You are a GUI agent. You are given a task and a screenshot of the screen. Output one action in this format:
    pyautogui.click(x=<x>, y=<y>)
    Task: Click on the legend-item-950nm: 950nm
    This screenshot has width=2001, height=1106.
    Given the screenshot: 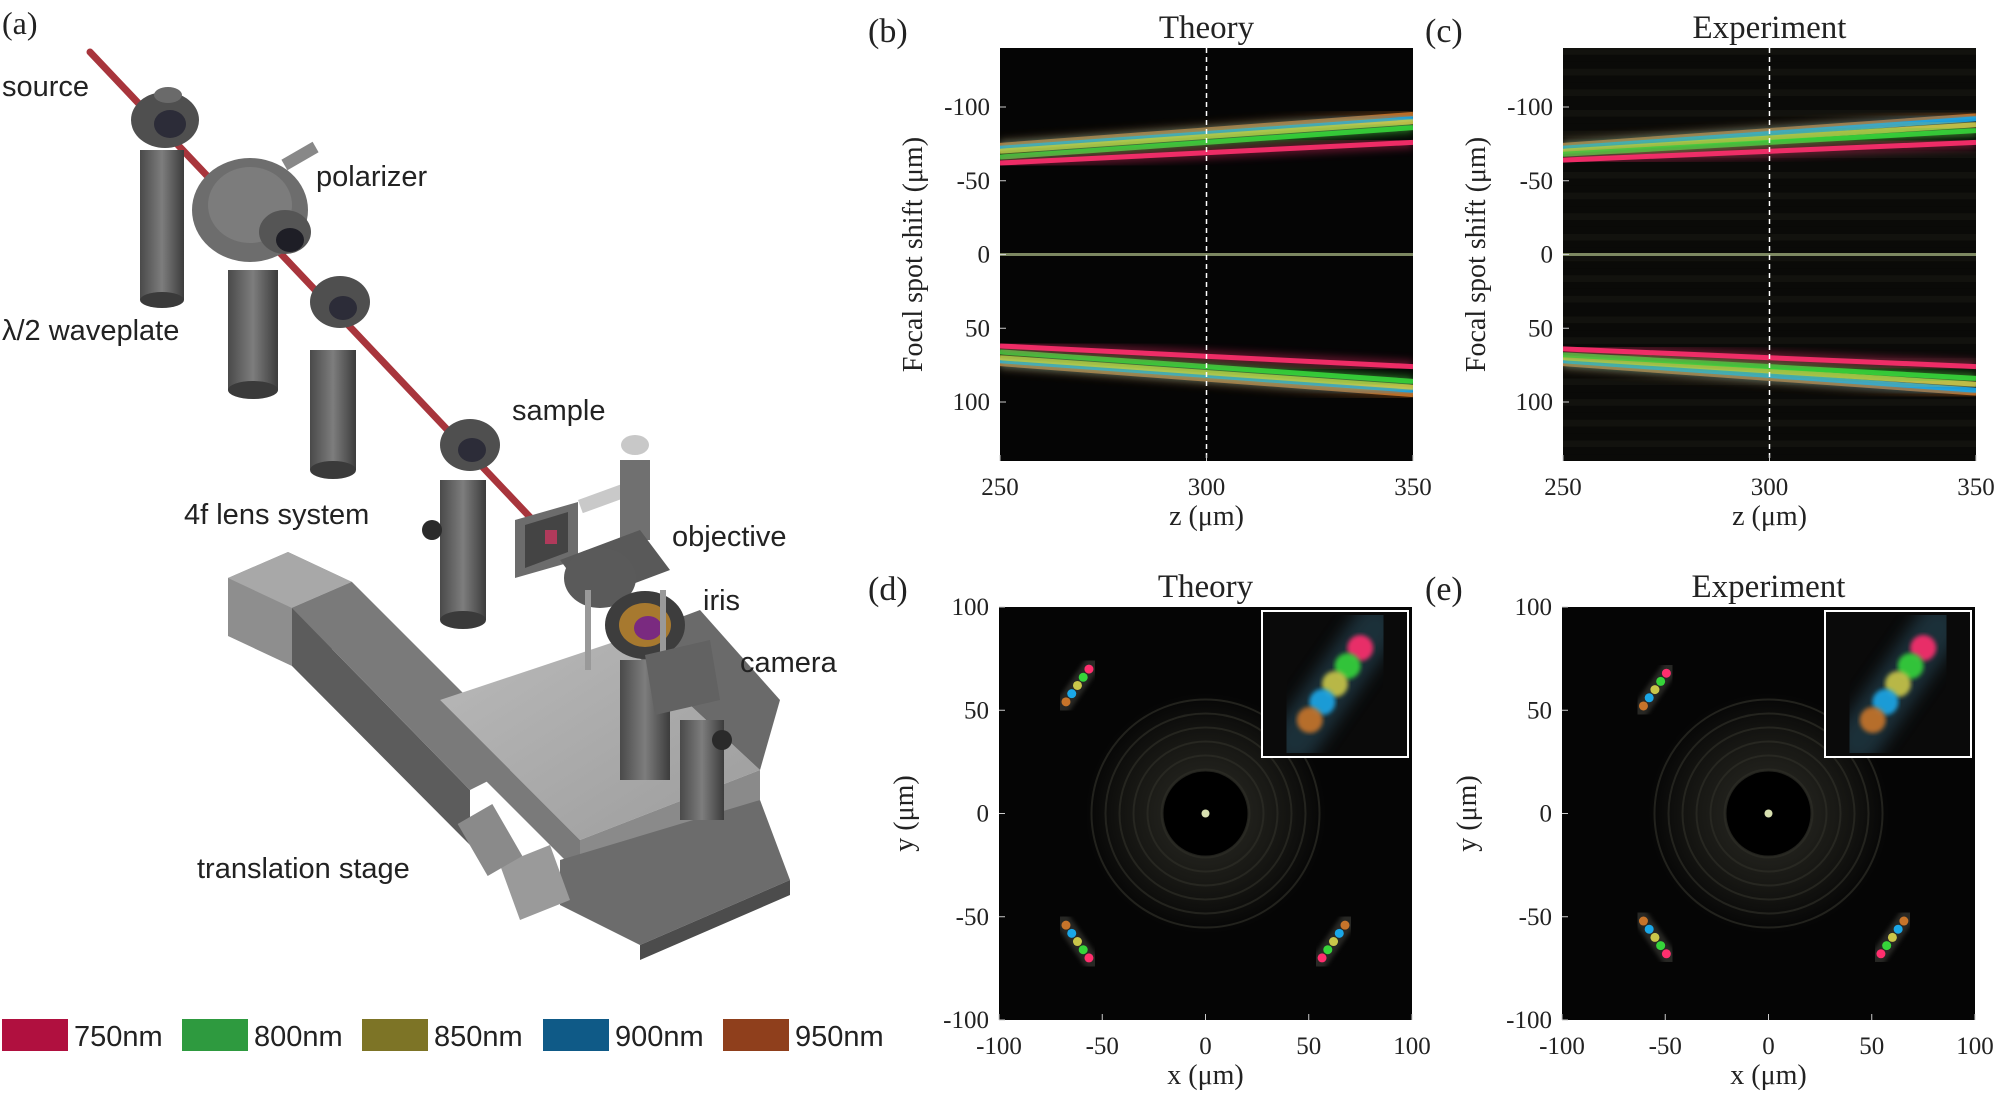 What is the action you would take?
    pyautogui.click(x=803, y=1036)
    